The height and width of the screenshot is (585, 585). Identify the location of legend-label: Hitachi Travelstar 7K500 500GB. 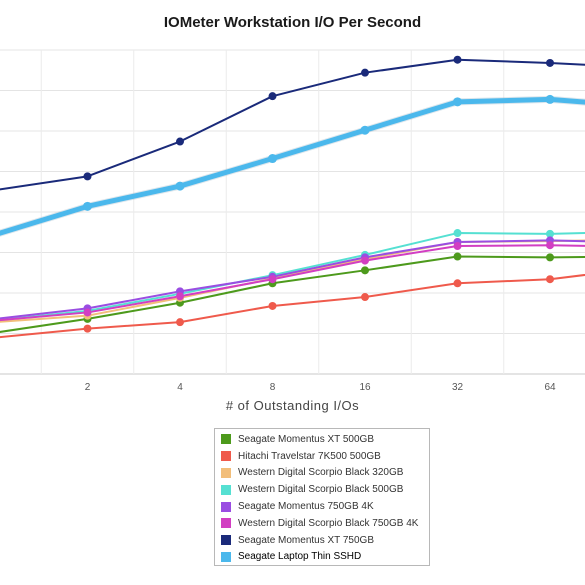
(309, 456).